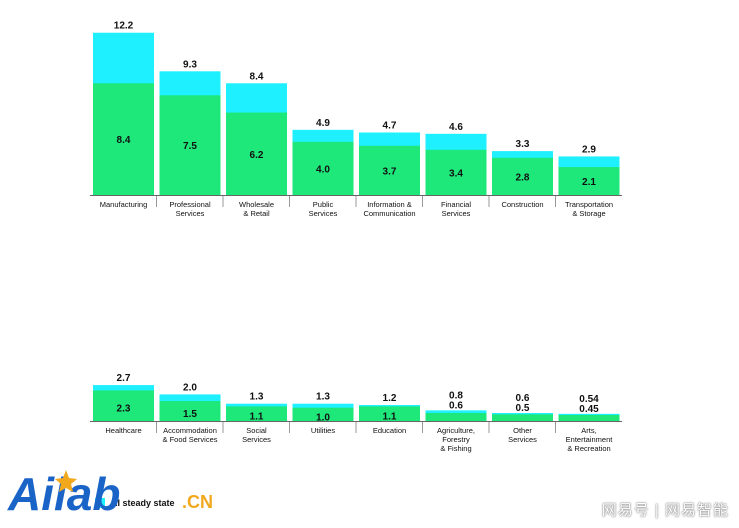 This screenshot has width=739, height=528. What do you see at coordinates (456, 127) in the screenshot?
I see `value-label-top-0-5: 4.6` at bounding box center [456, 127].